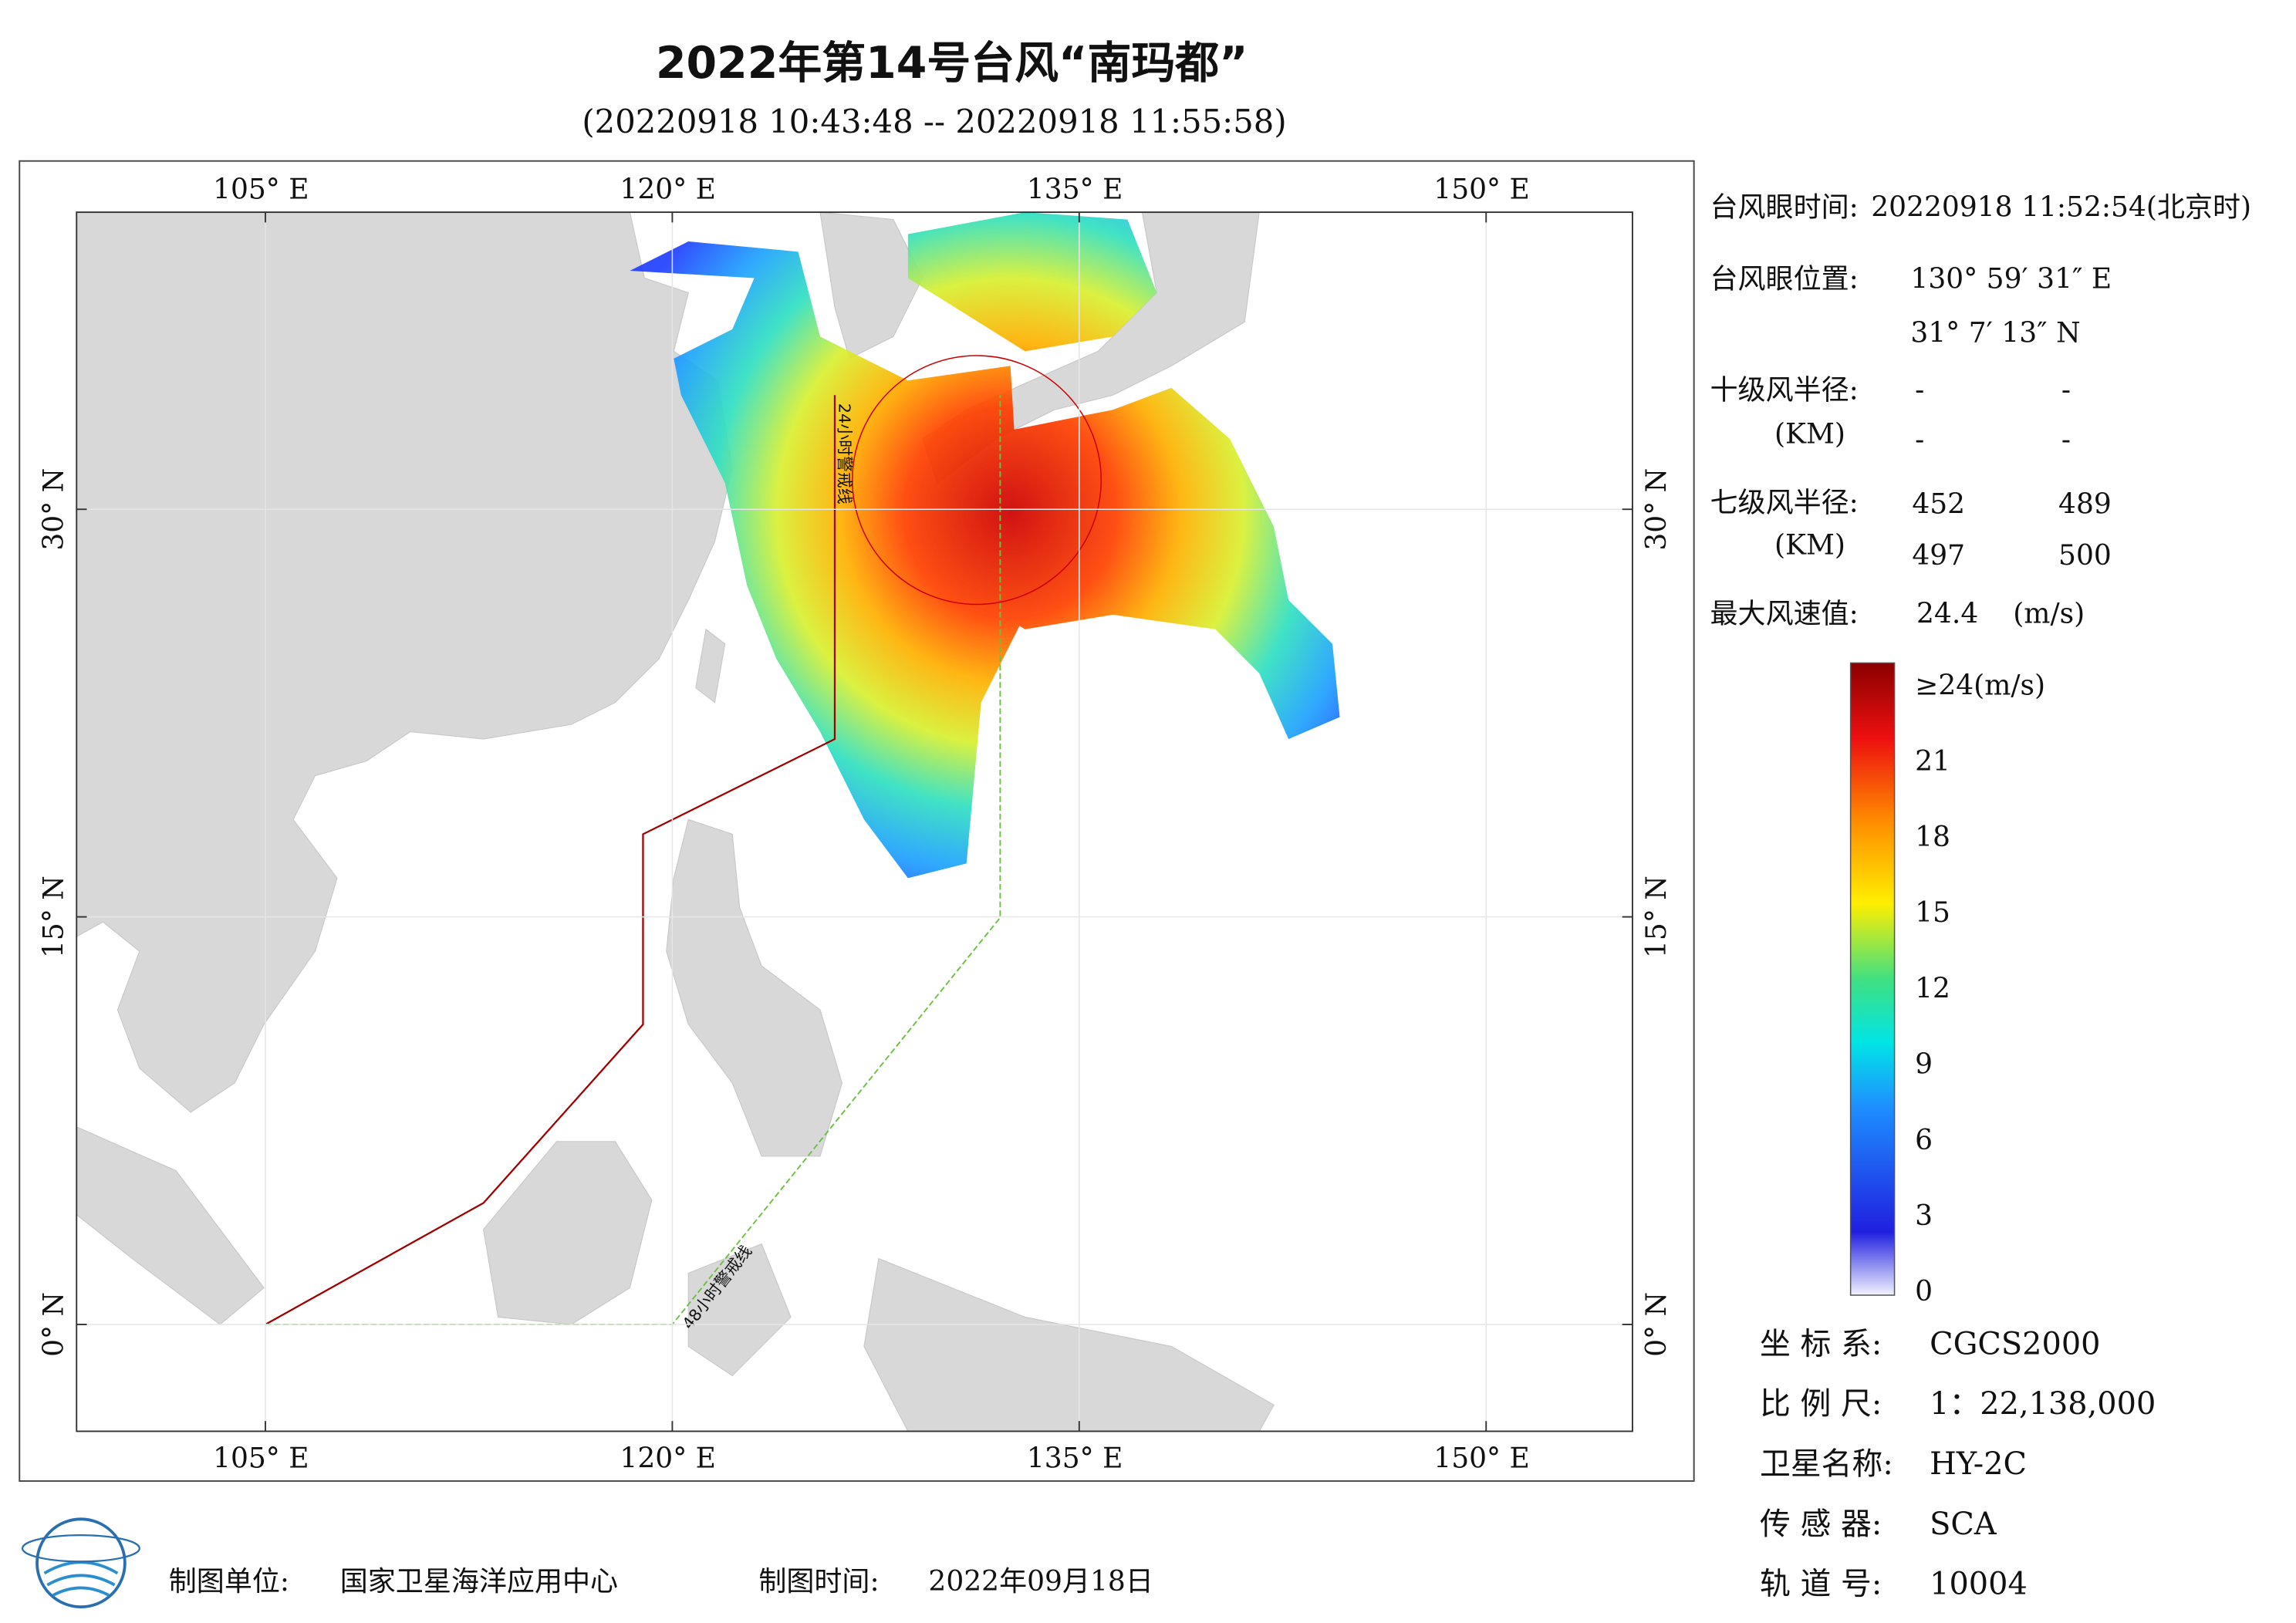 This screenshot has height=1623, width=2296. What do you see at coordinates (1784, 503) in the screenshot?
I see `r7-label: 七级风半径:` at bounding box center [1784, 503].